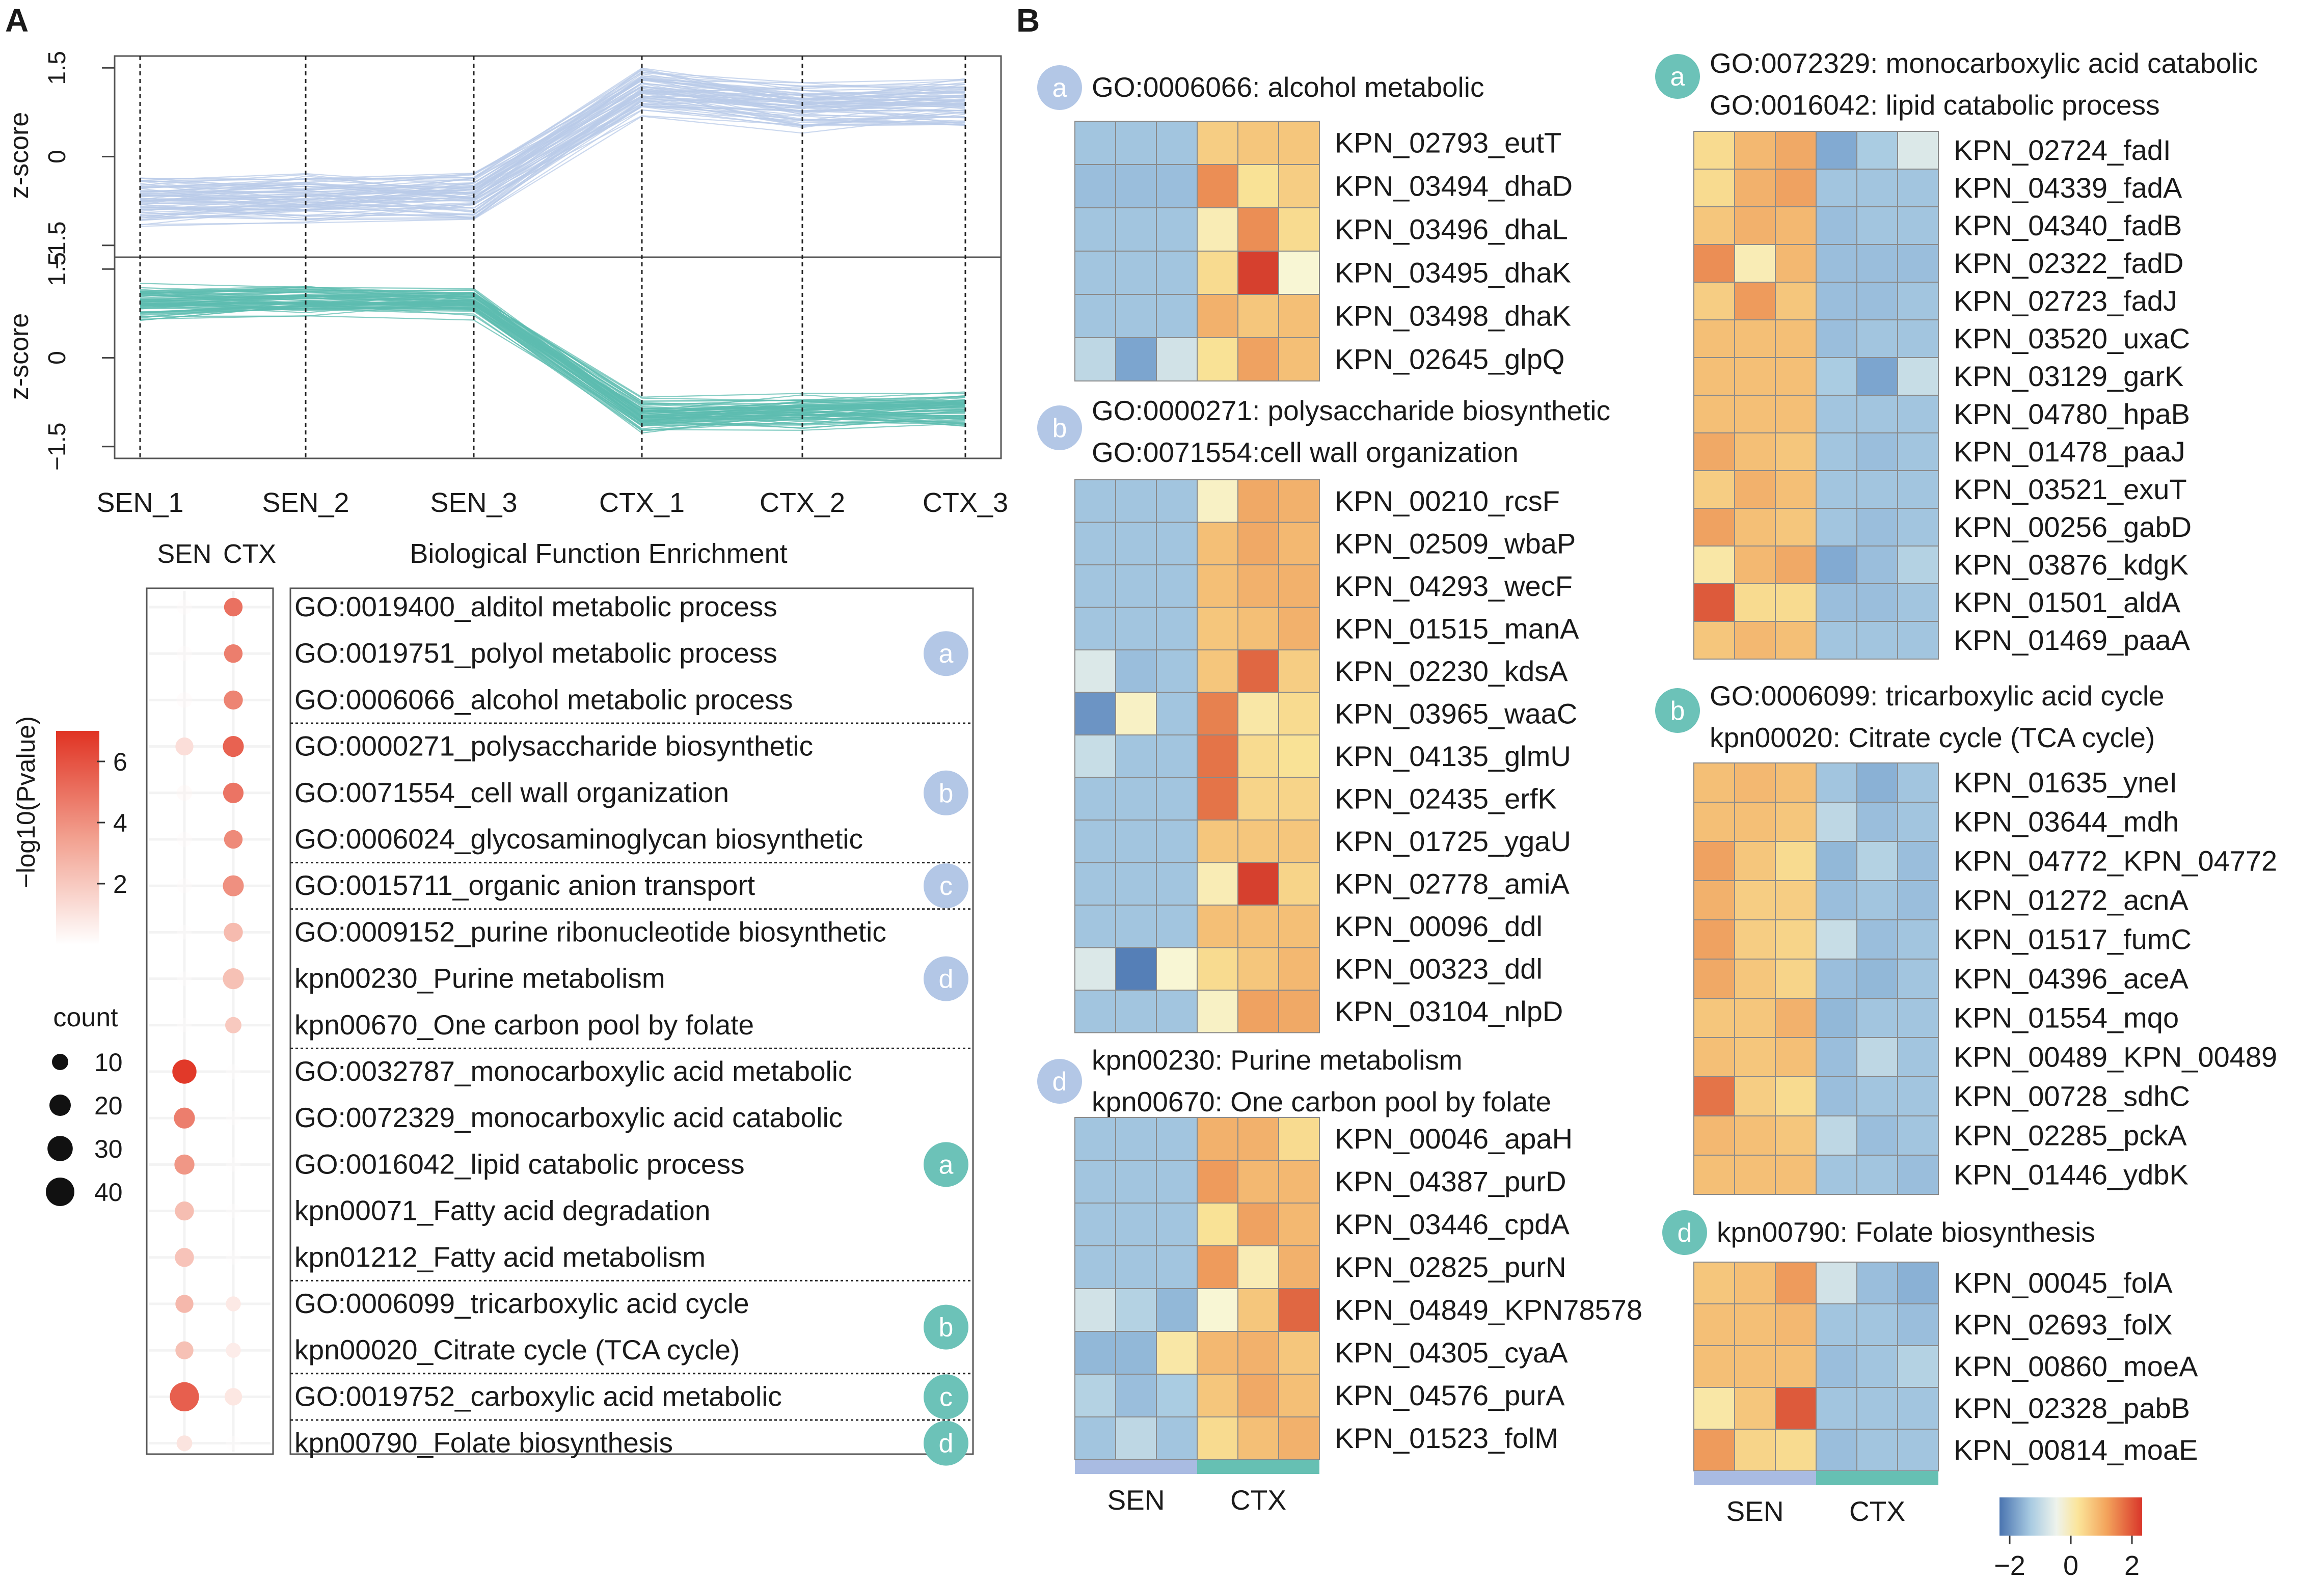 This screenshot has height=1584, width=2324. I want to click on group-badge-circle, so click(946, 1443).